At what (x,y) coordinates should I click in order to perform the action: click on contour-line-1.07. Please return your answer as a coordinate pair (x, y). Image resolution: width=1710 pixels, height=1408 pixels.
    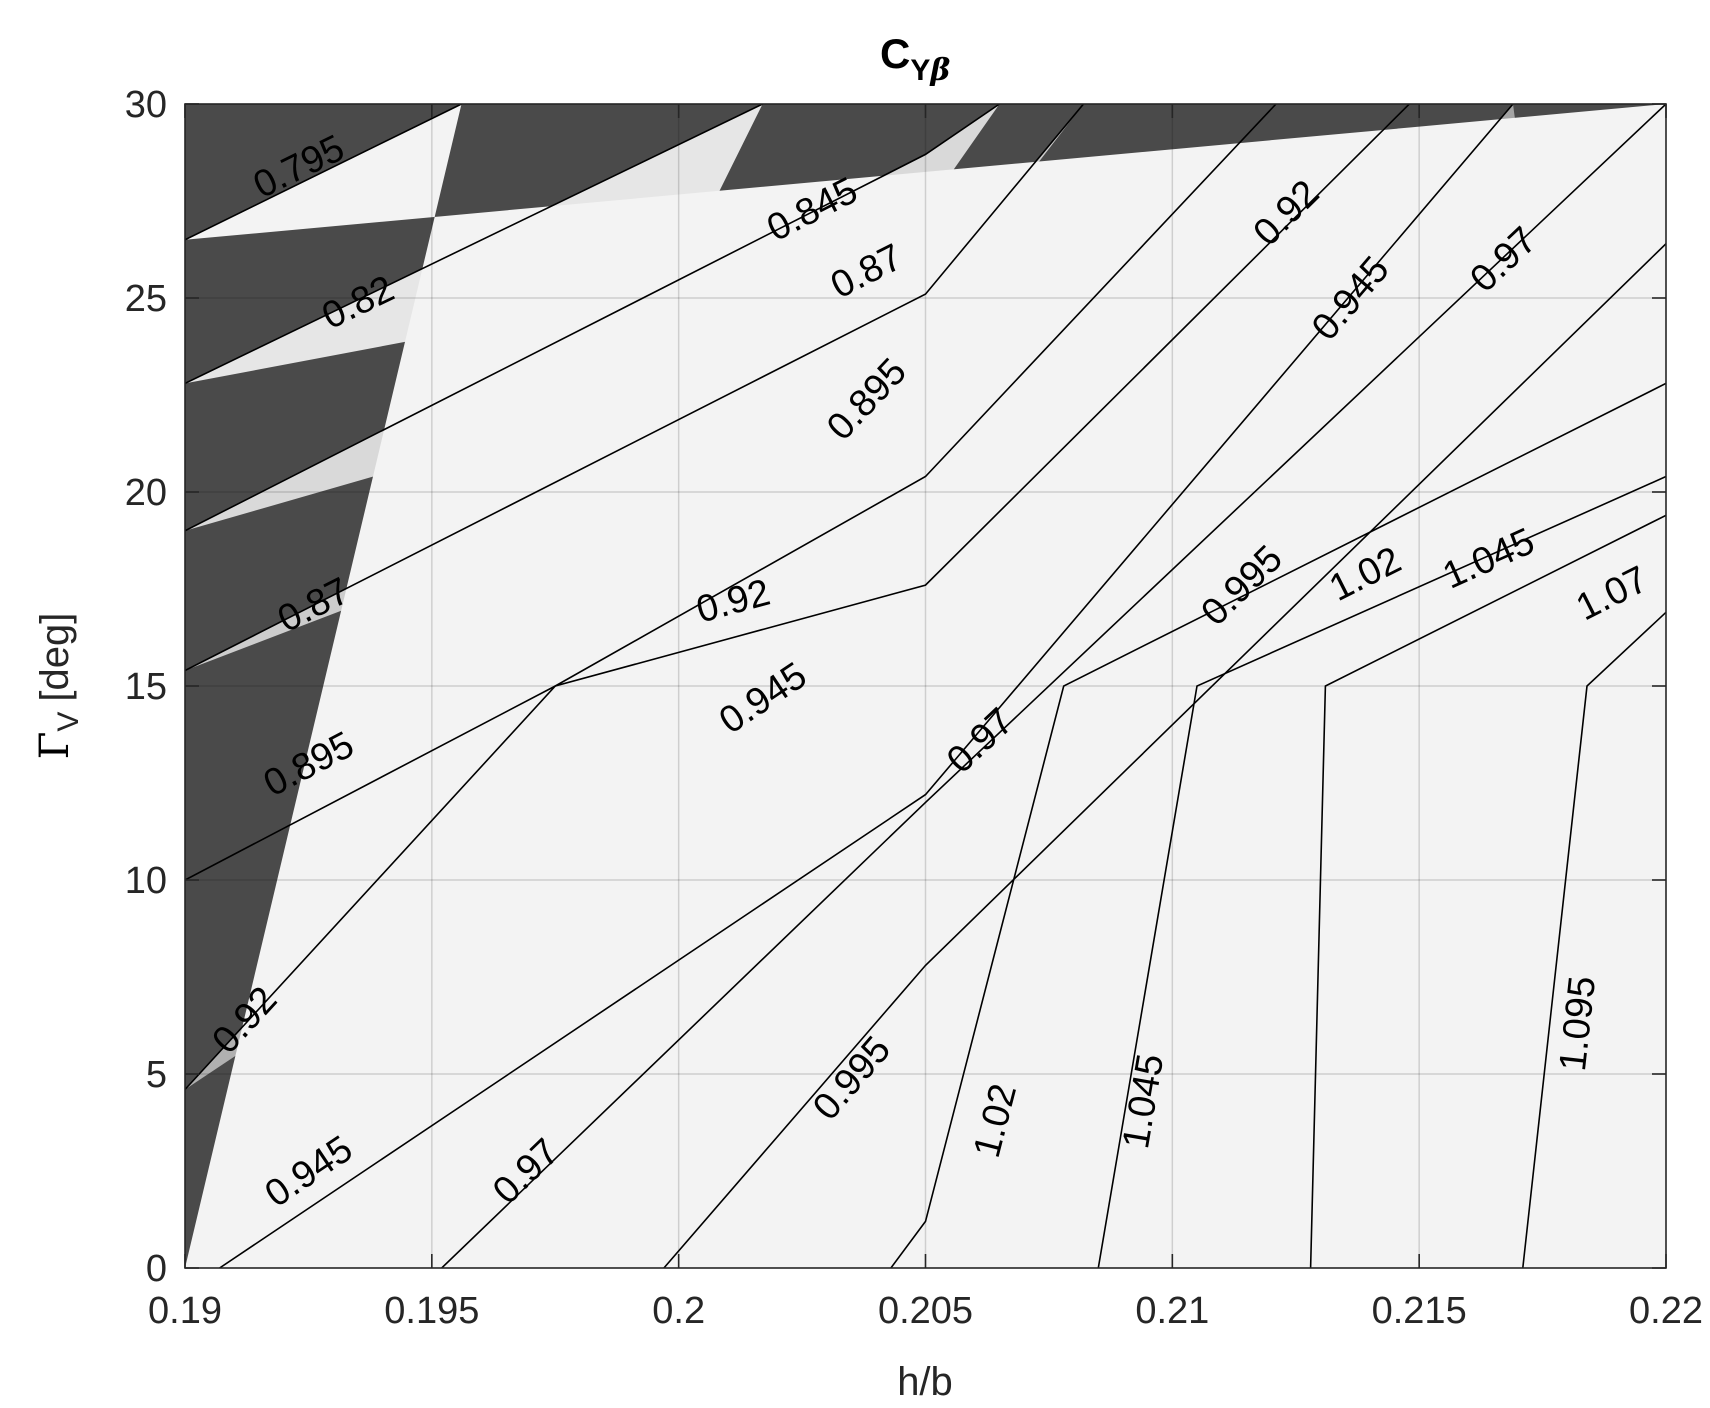
    Looking at the image, I should click on (1487, 891).